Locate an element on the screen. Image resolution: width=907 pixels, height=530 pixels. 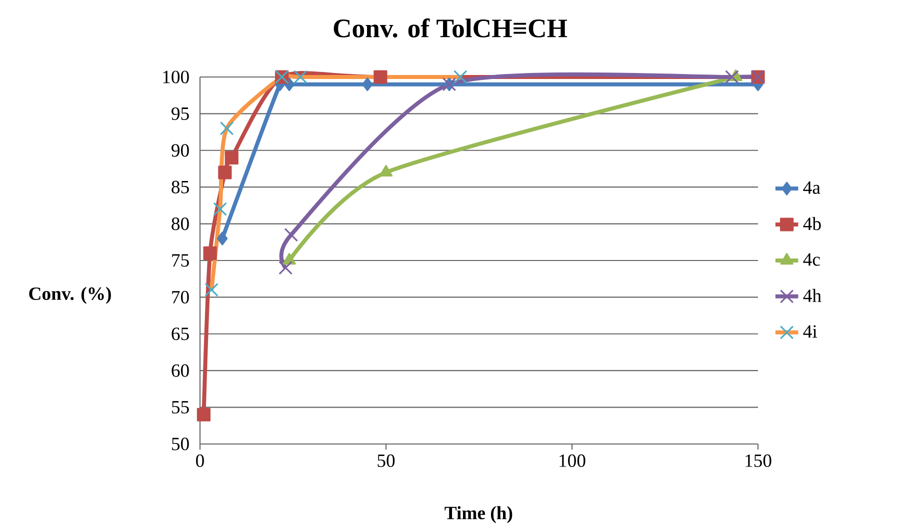
y-tick-label: 50 is located at coordinates (180, 444).